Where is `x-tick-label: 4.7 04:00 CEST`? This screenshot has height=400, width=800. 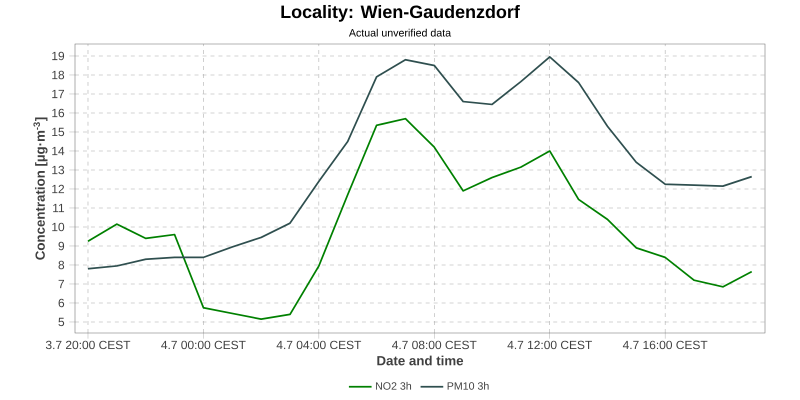 x-tick-label: 4.7 04:00 CEST is located at coordinates (319, 345).